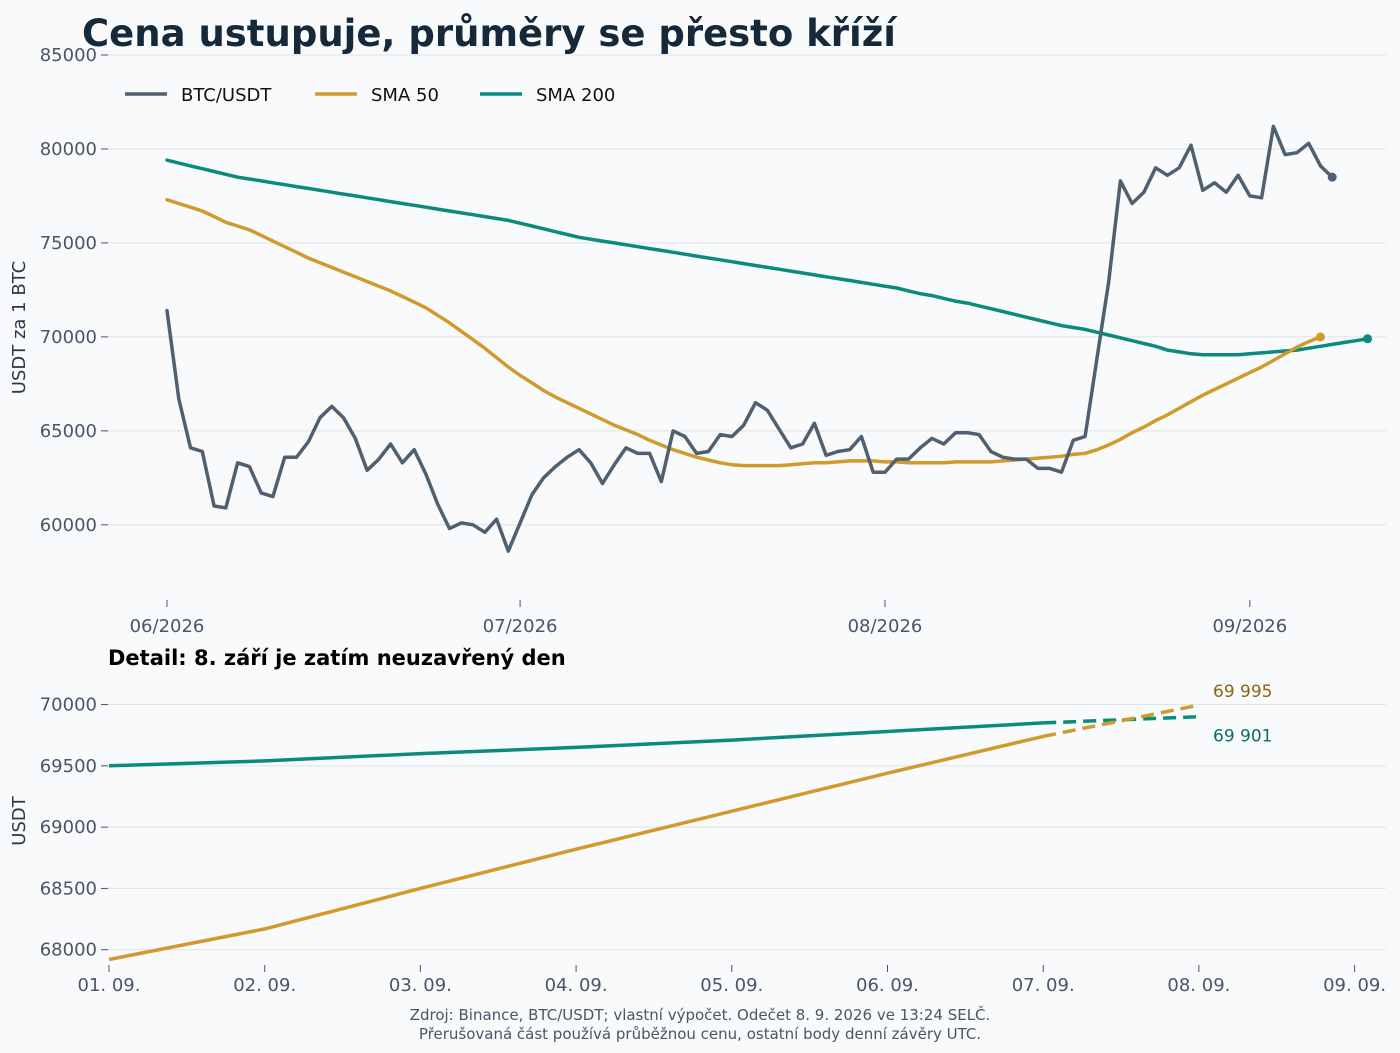 The width and height of the screenshot is (1400, 1053). What do you see at coordinates (68, 827) in the screenshot?
I see `y-tick-label: 69000` at bounding box center [68, 827].